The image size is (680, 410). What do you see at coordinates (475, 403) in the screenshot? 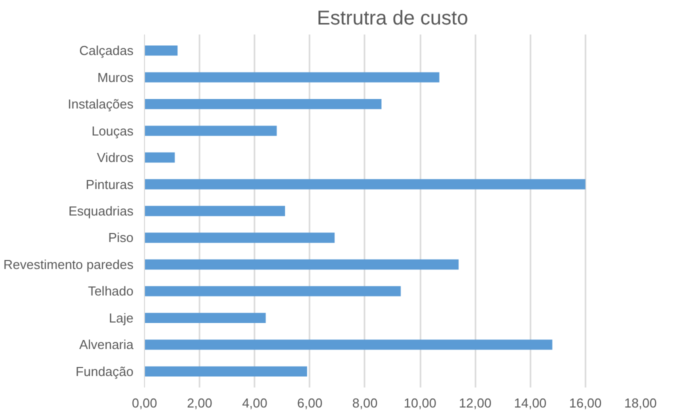
I see `x-tick-label: 12,00` at bounding box center [475, 403].